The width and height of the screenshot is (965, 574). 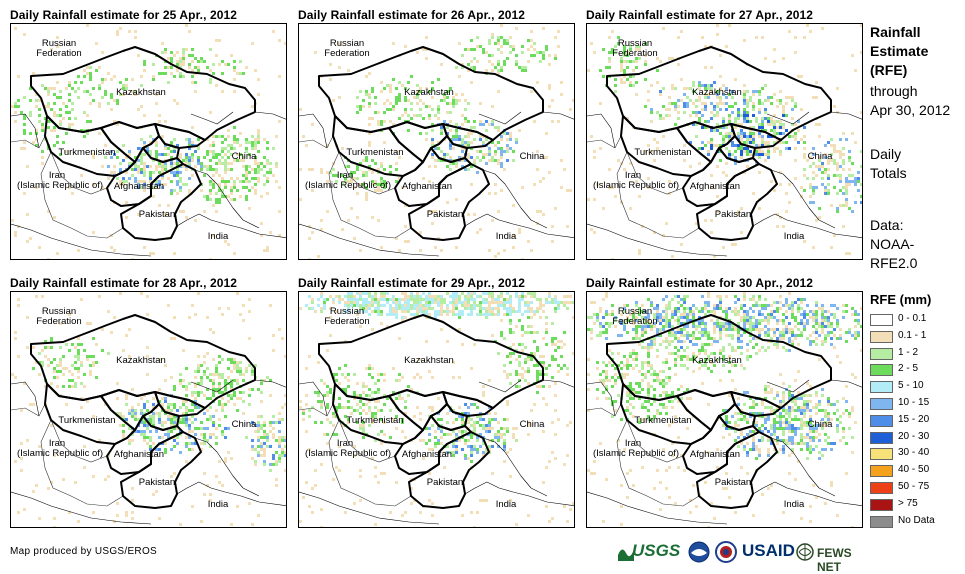 What do you see at coordinates (913, 486) in the screenshot?
I see `legend-label: 50 - 75` at bounding box center [913, 486].